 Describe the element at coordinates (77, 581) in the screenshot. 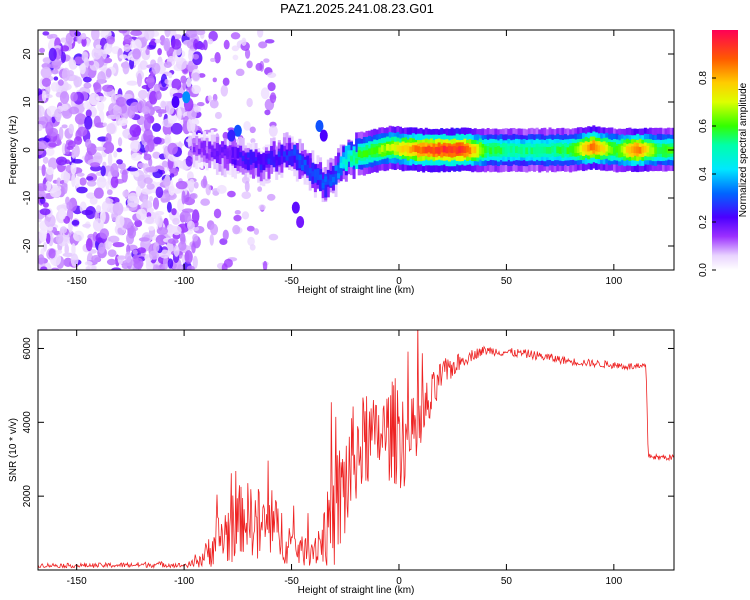

I see `x-tick-label: -150` at that location.